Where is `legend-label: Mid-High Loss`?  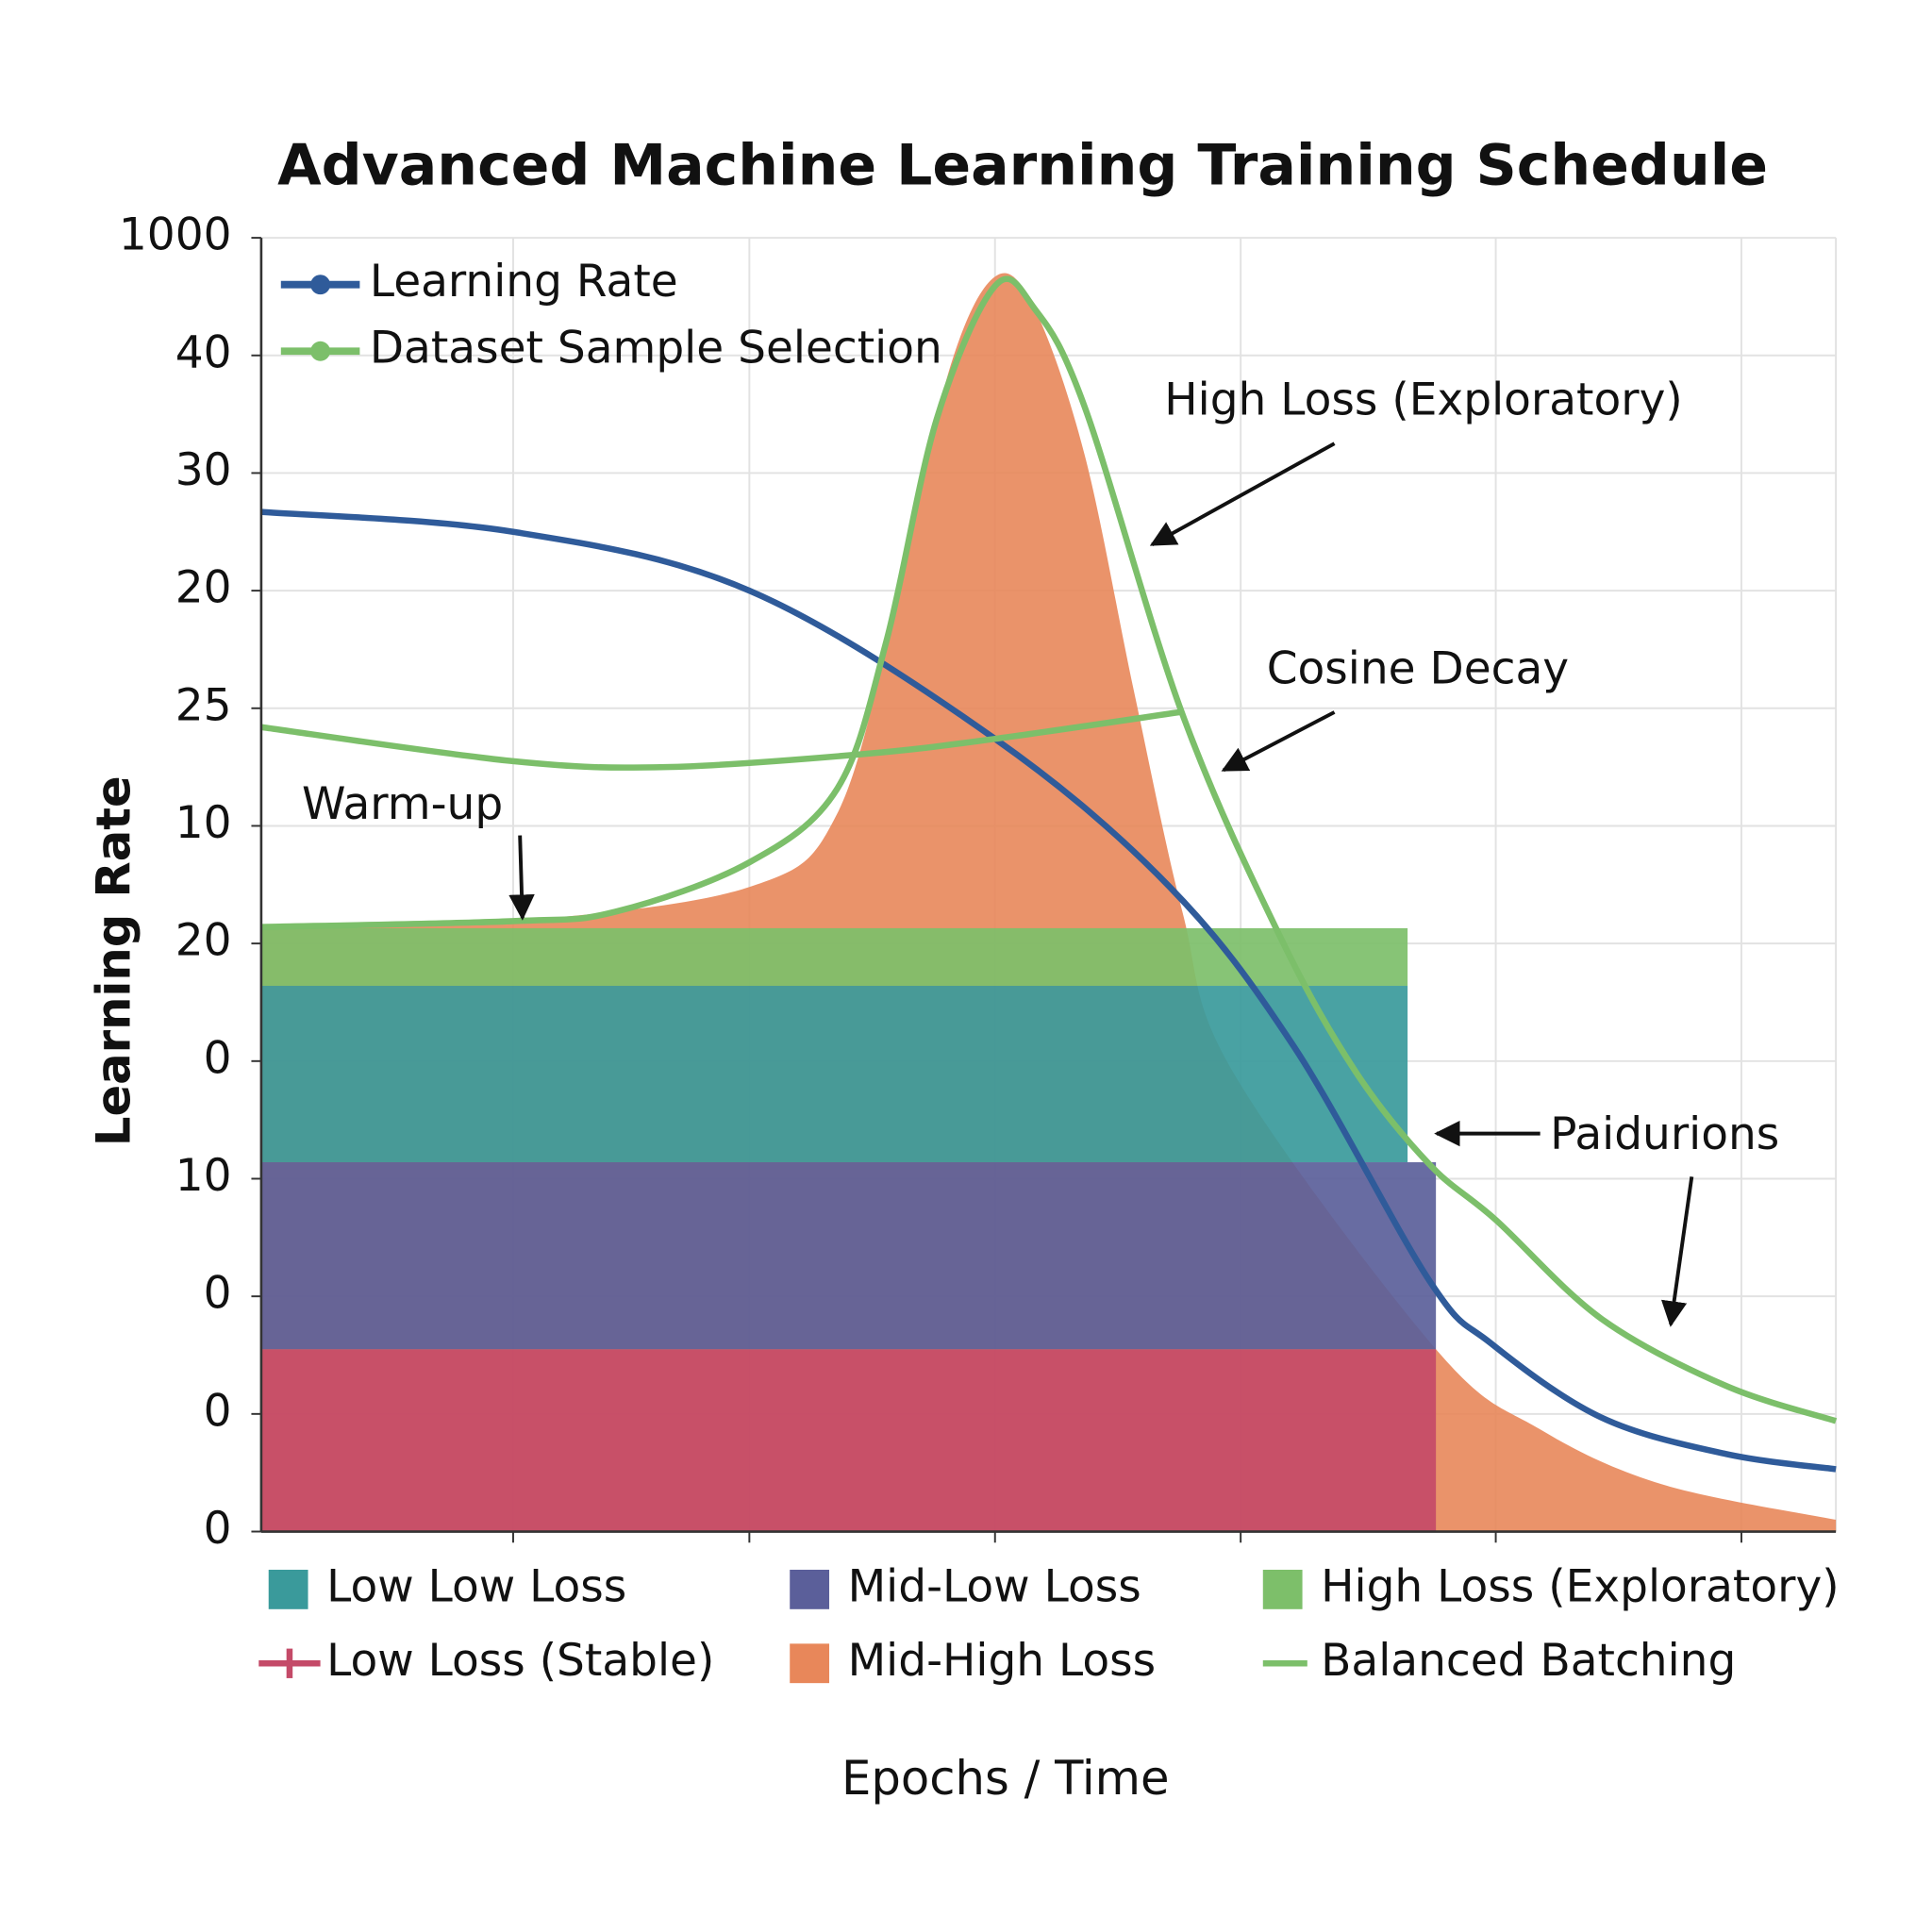 legend-label: Mid-High Loss is located at coordinates (1003, 1661).